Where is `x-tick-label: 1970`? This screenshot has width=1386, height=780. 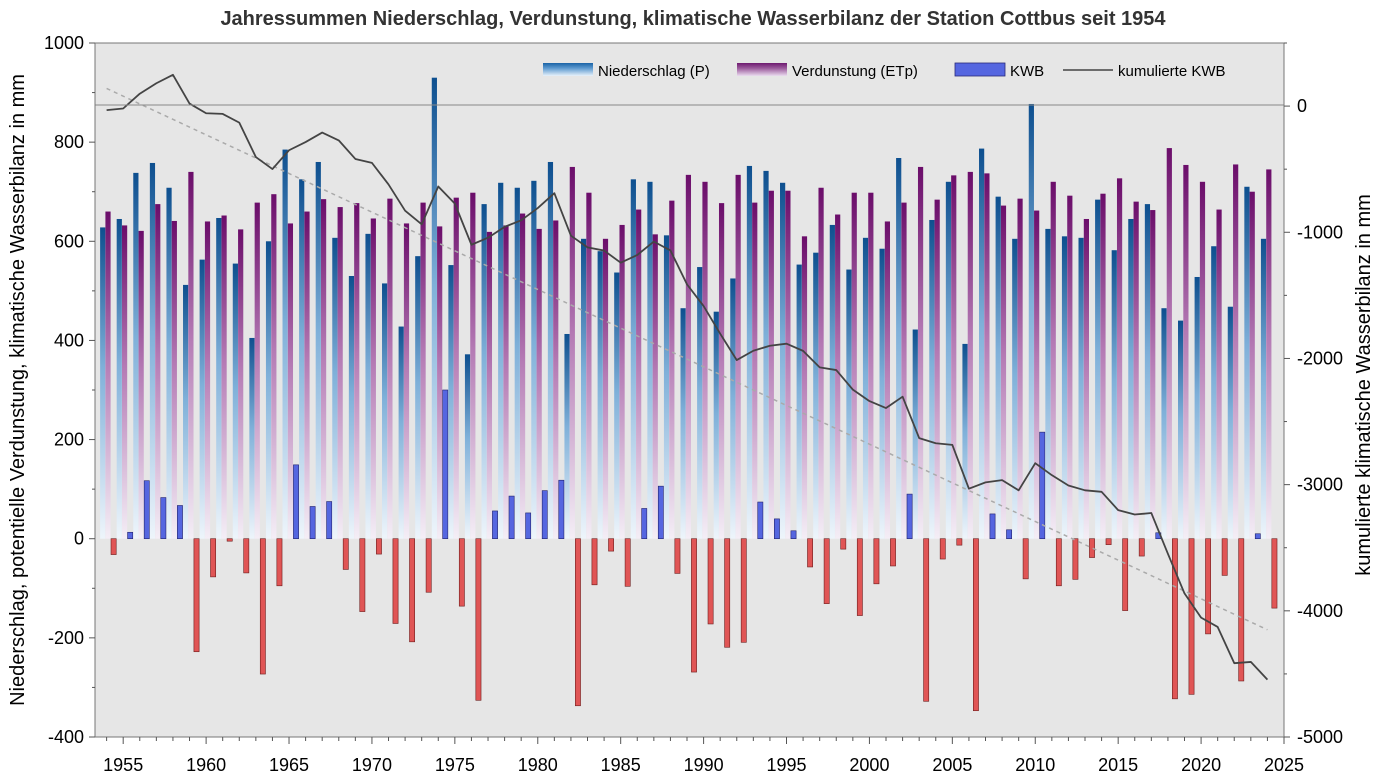
x-tick-label: 1970 is located at coordinates (372, 765).